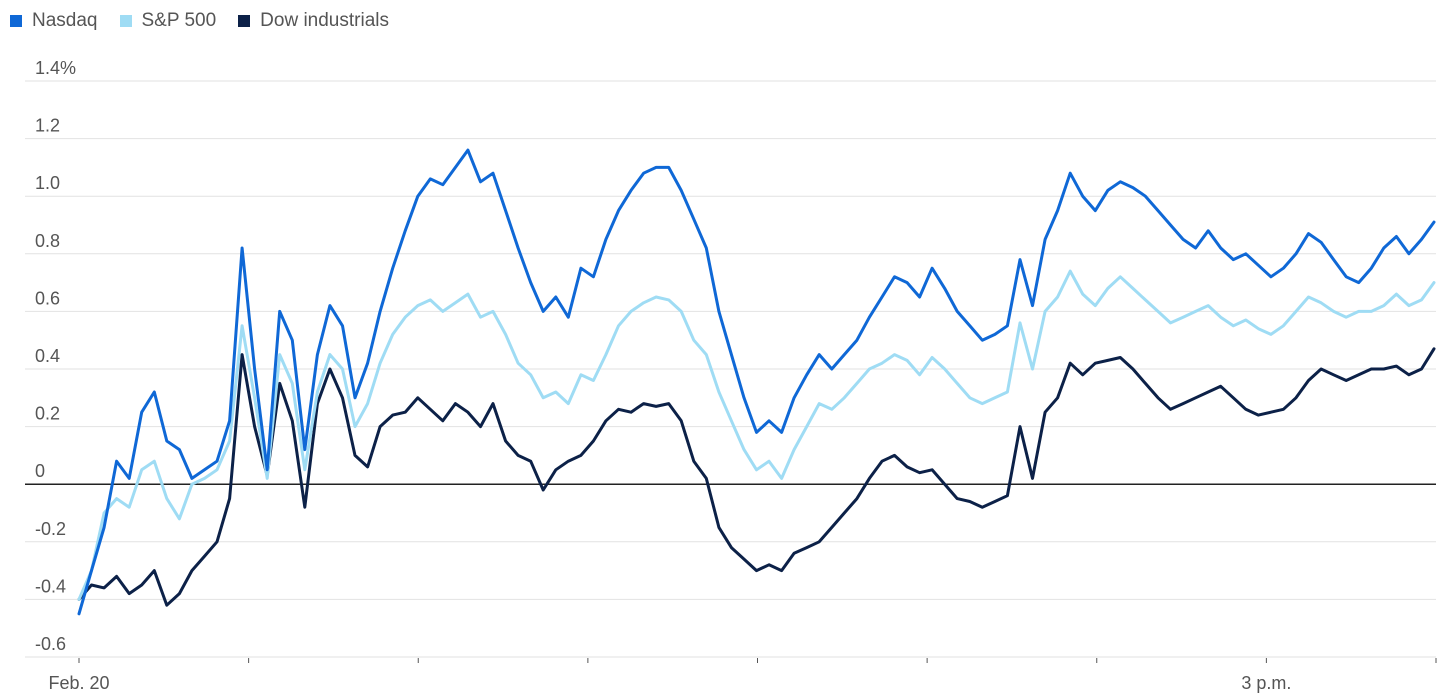  Describe the element at coordinates (47, 356) in the screenshot. I see `y-tick-label: 0.4` at that location.